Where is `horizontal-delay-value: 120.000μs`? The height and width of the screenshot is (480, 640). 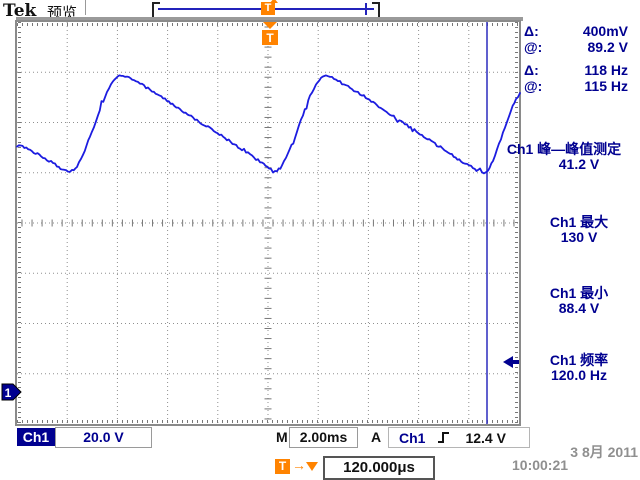
horizontal-delay-value: 120.000μs is located at coordinates (379, 468).